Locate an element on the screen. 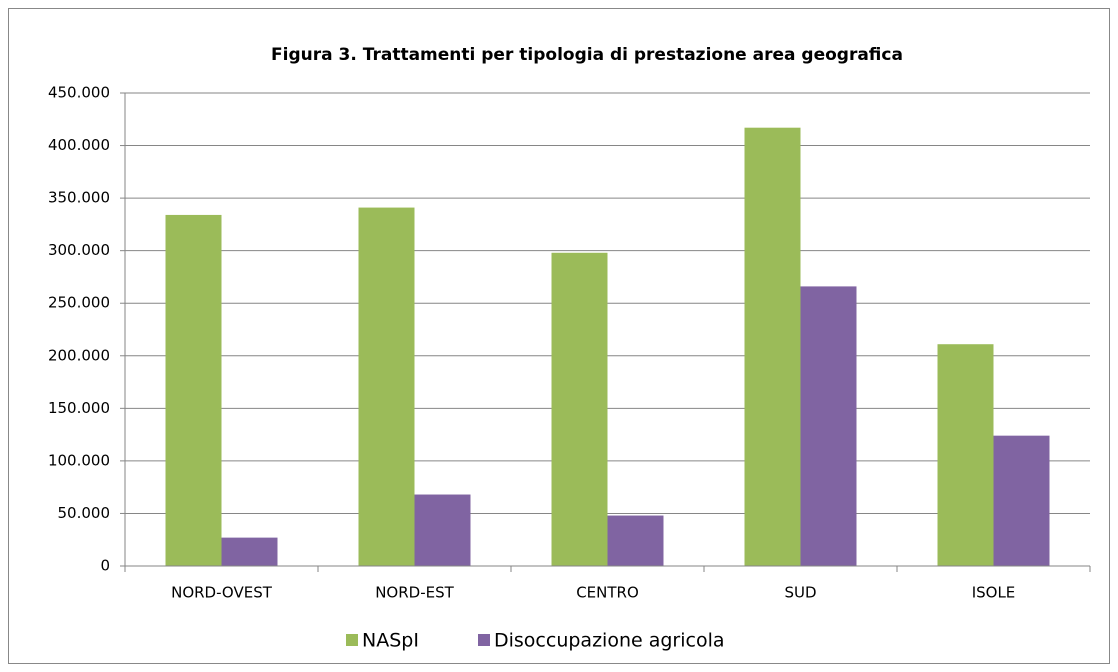  y-tick-label: 50.000 is located at coordinates (84, 513).